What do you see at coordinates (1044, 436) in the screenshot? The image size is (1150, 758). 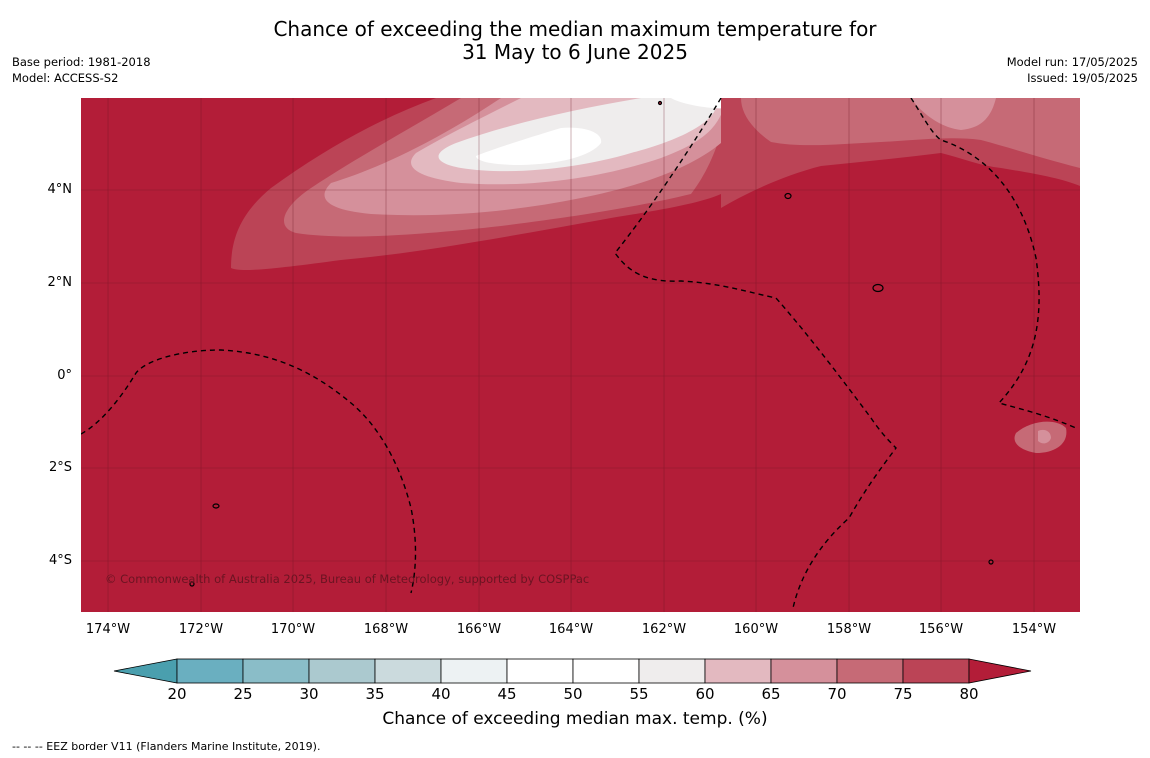 I see `contour-patch-se-inner` at bounding box center [1044, 436].